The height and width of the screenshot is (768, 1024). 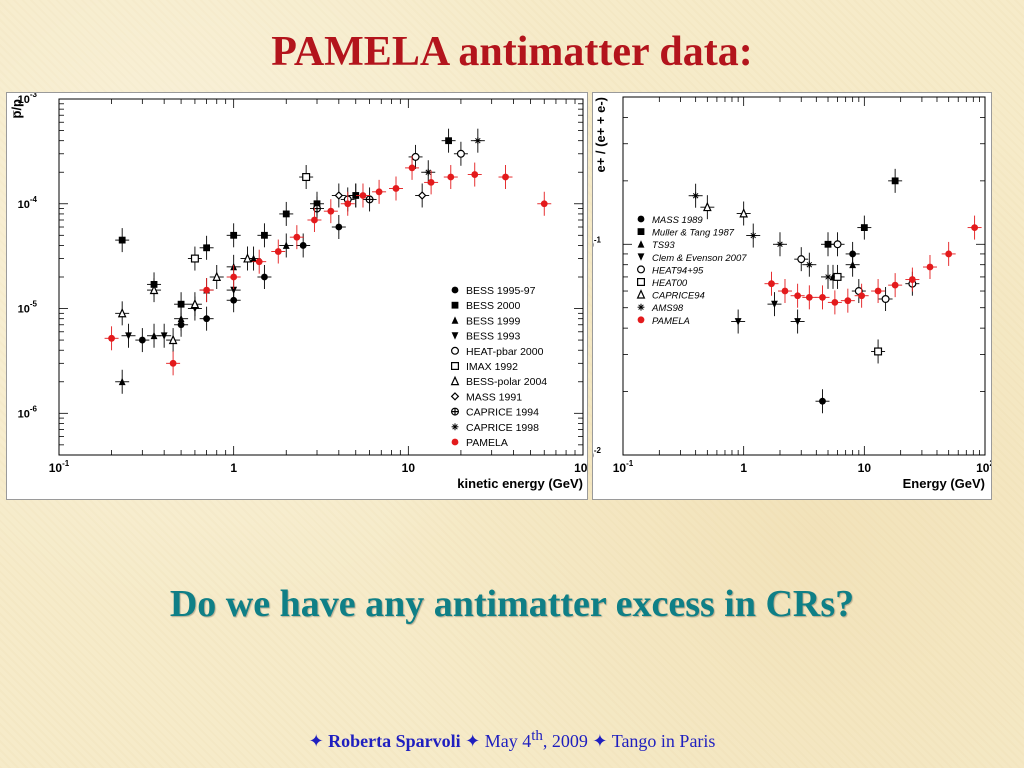 I want to click on legend-label: BESS 1993, so click(x=493, y=337).